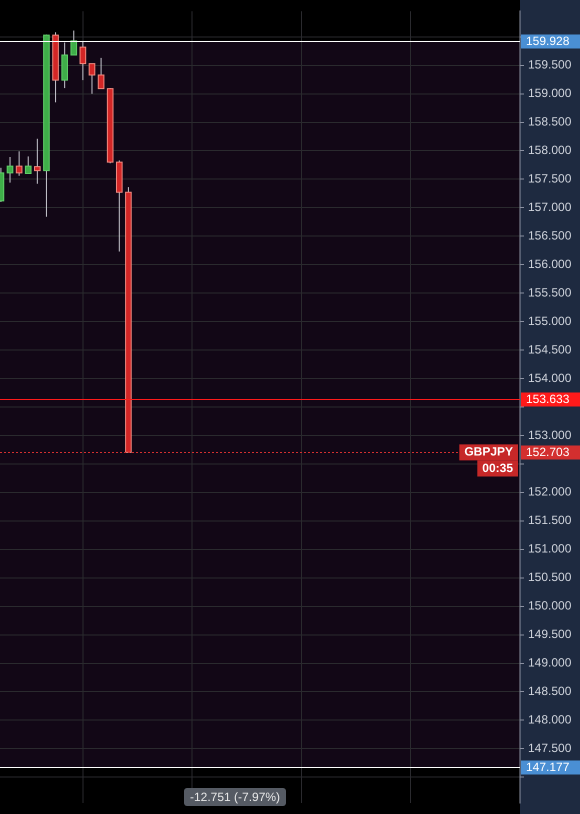 This screenshot has width=580, height=814. Describe the element at coordinates (550, 435) in the screenshot. I see `y-tick-label: 153.000` at that location.